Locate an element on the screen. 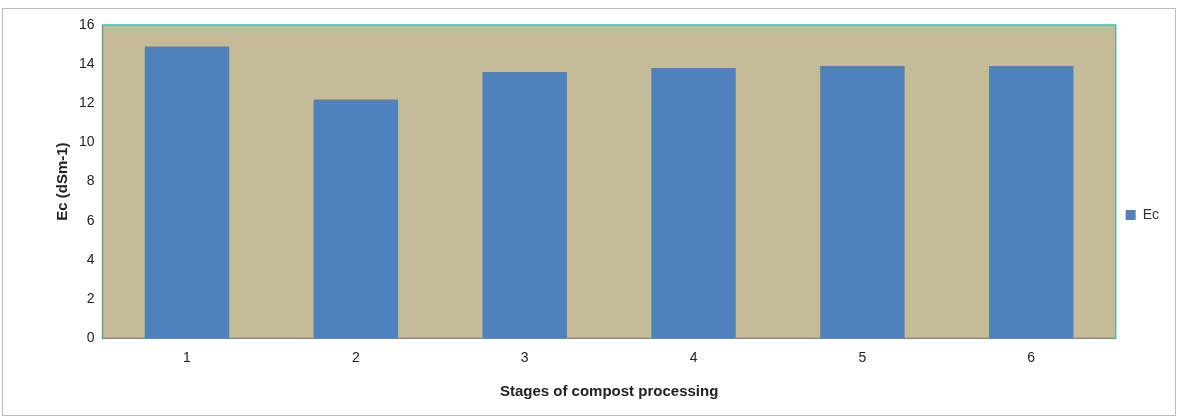  legend-label: Ec is located at coordinates (1151, 213).